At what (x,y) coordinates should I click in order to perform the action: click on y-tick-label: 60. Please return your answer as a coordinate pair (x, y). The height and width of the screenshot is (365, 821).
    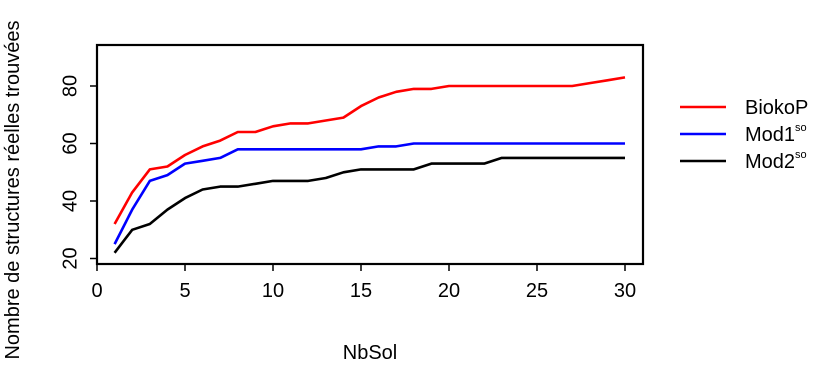
    Looking at the image, I should click on (70, 143).